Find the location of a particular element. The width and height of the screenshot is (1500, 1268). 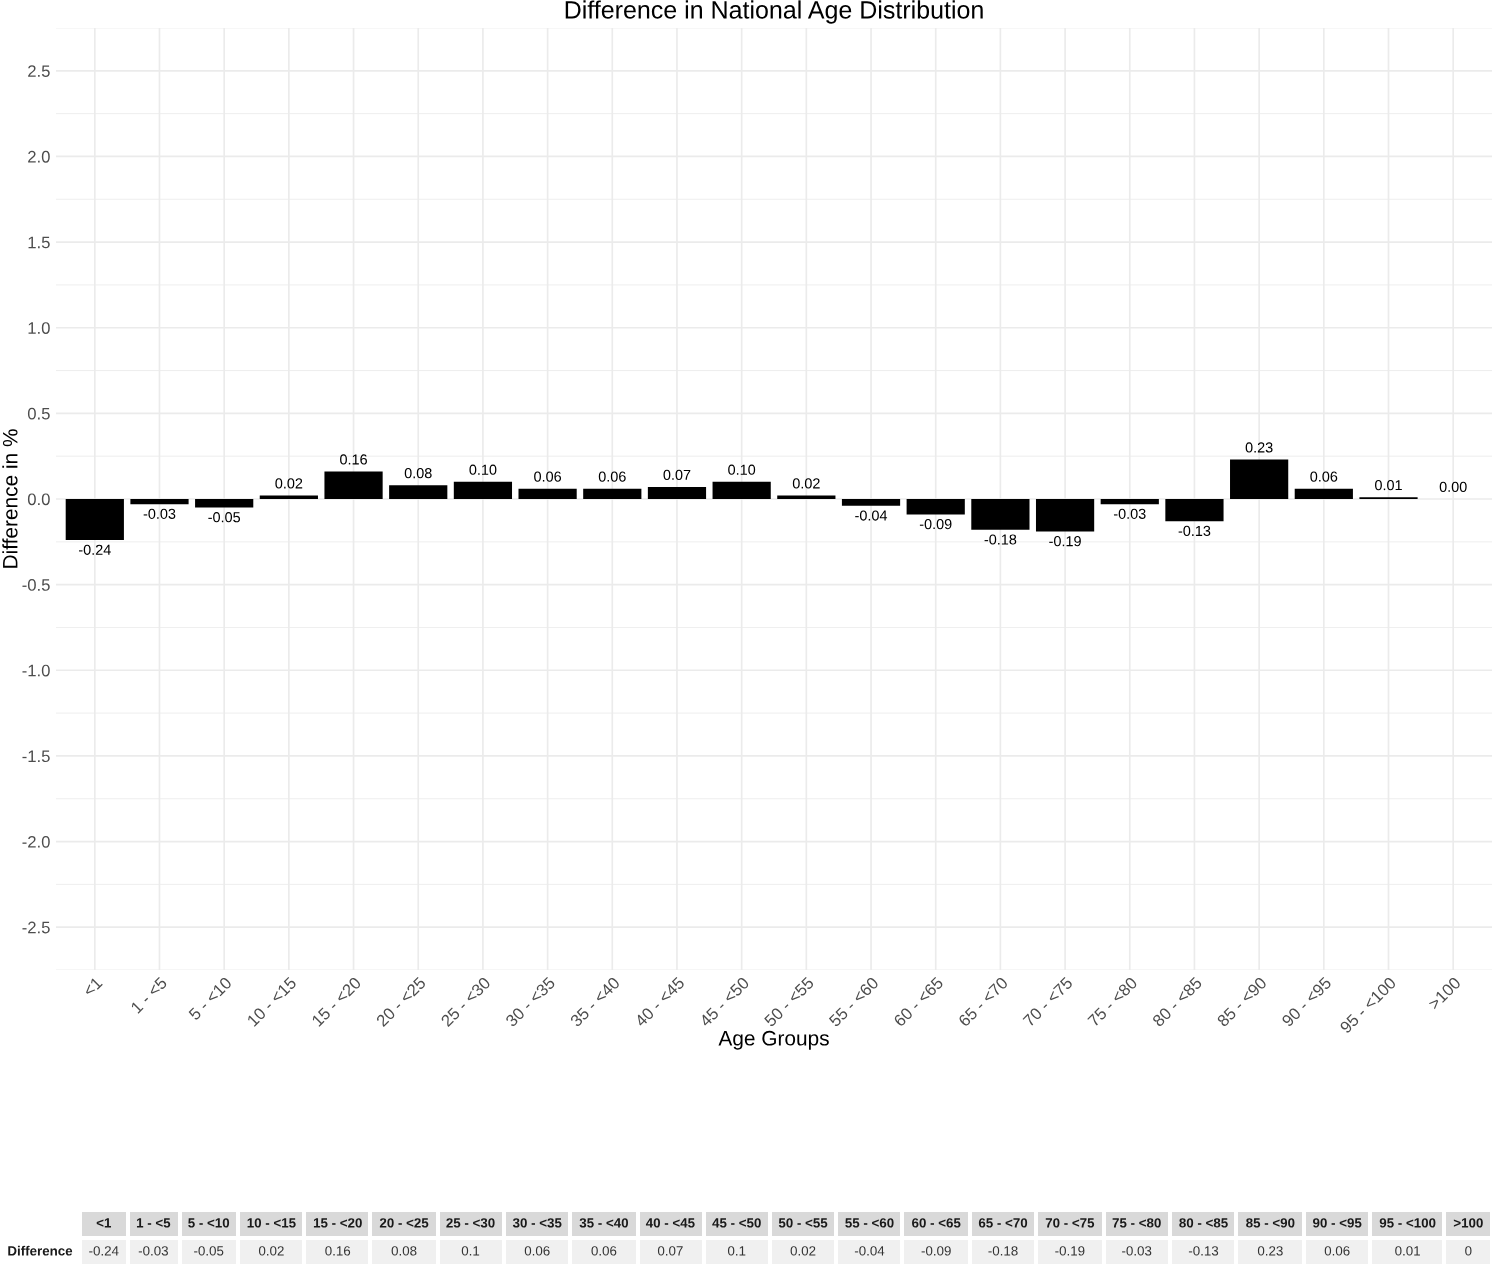

y-tick-label: -1.0 is located at coordinates (36, 670).